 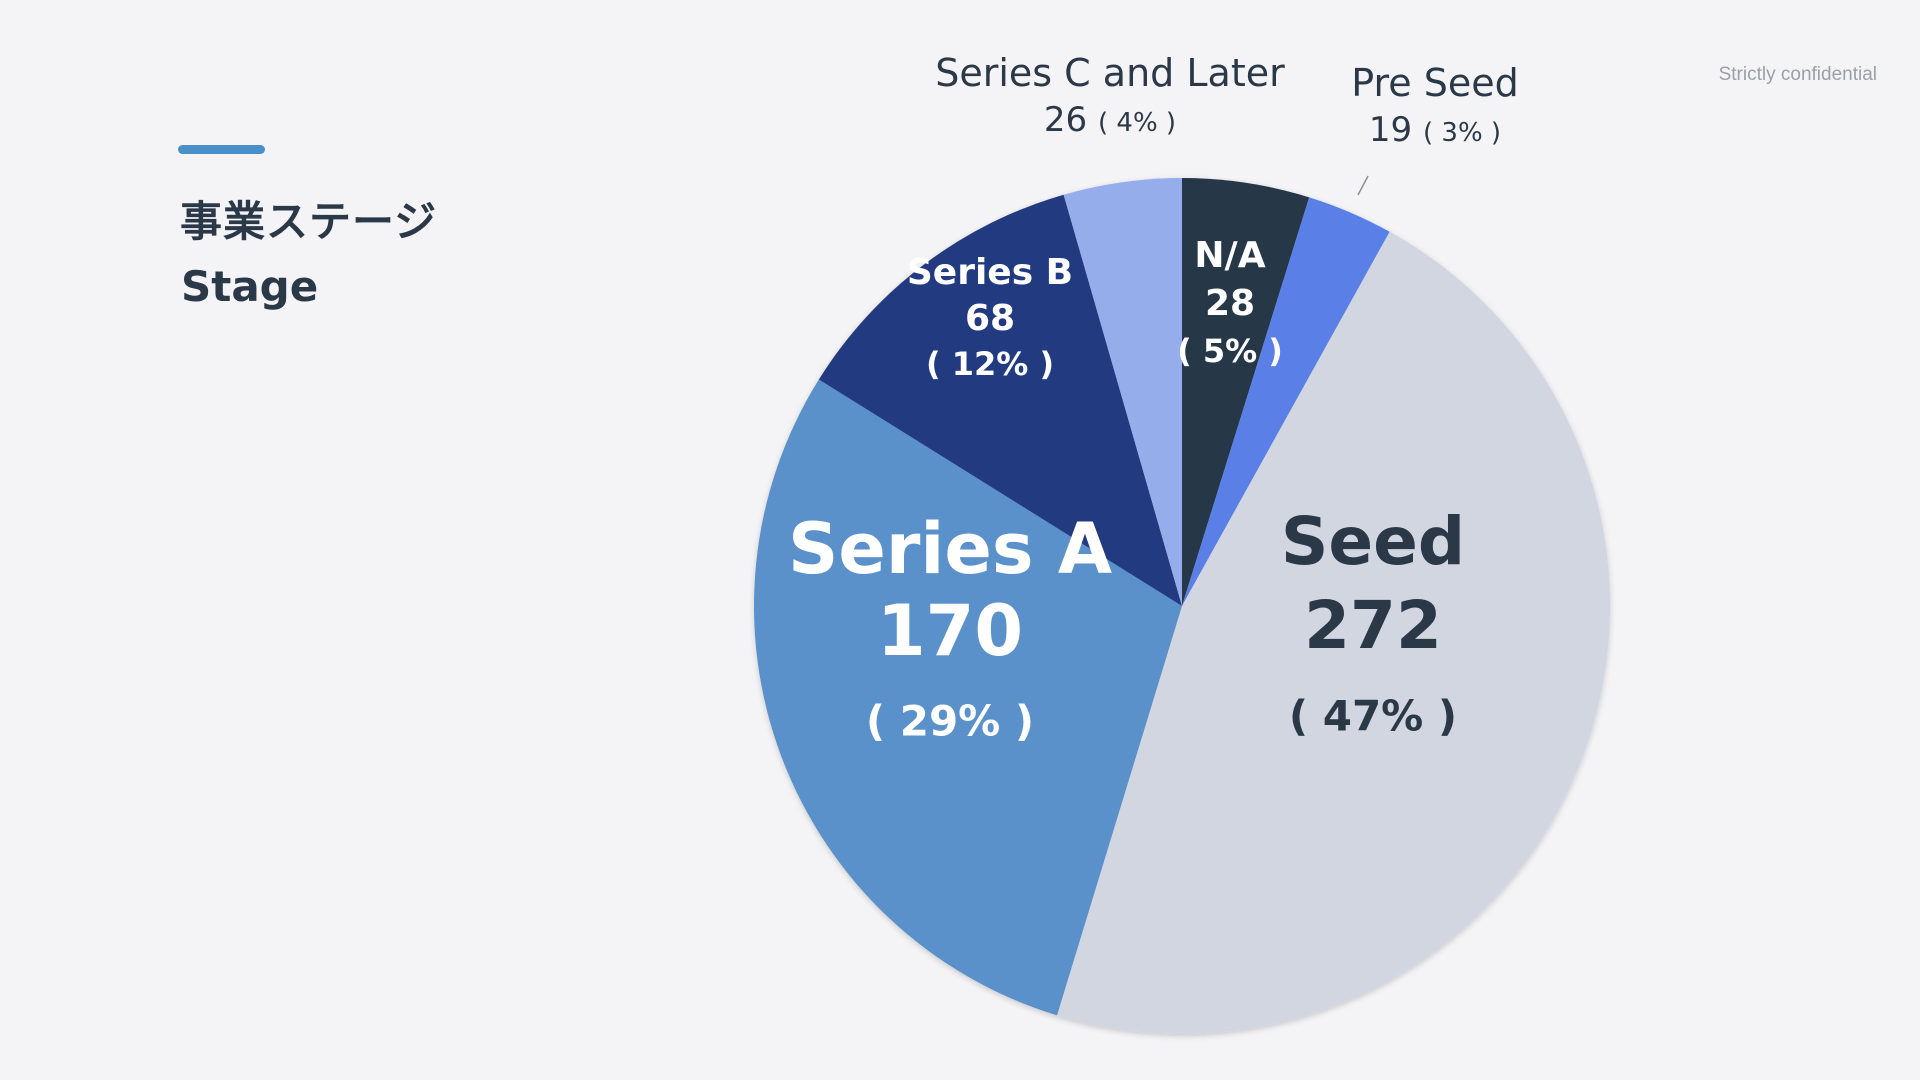 What do you see at coordinates (309, 221) in the screenshot?
I see `page-title-japanese: 事業ステージ` at bounding box center [309, 221].